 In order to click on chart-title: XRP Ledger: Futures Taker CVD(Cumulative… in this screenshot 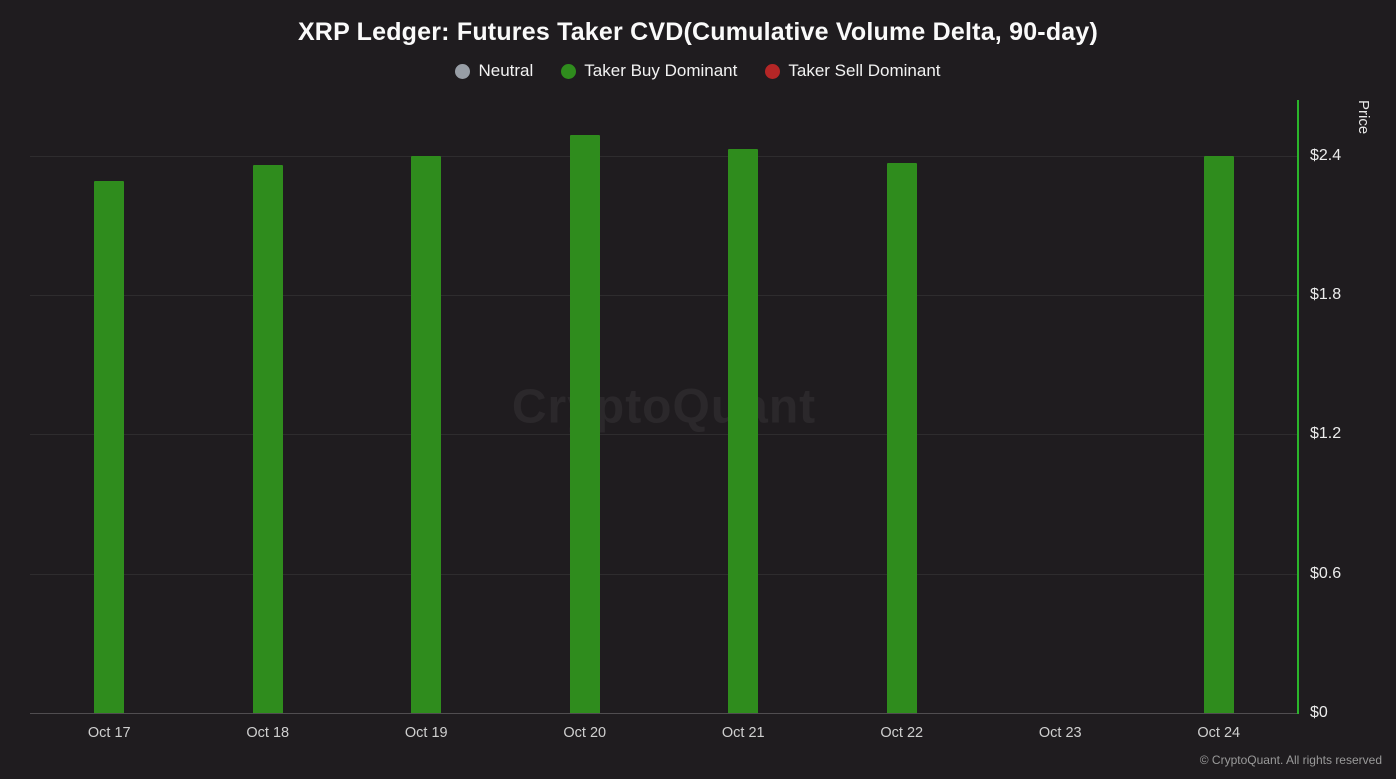, I will do `click(698, 32)`.